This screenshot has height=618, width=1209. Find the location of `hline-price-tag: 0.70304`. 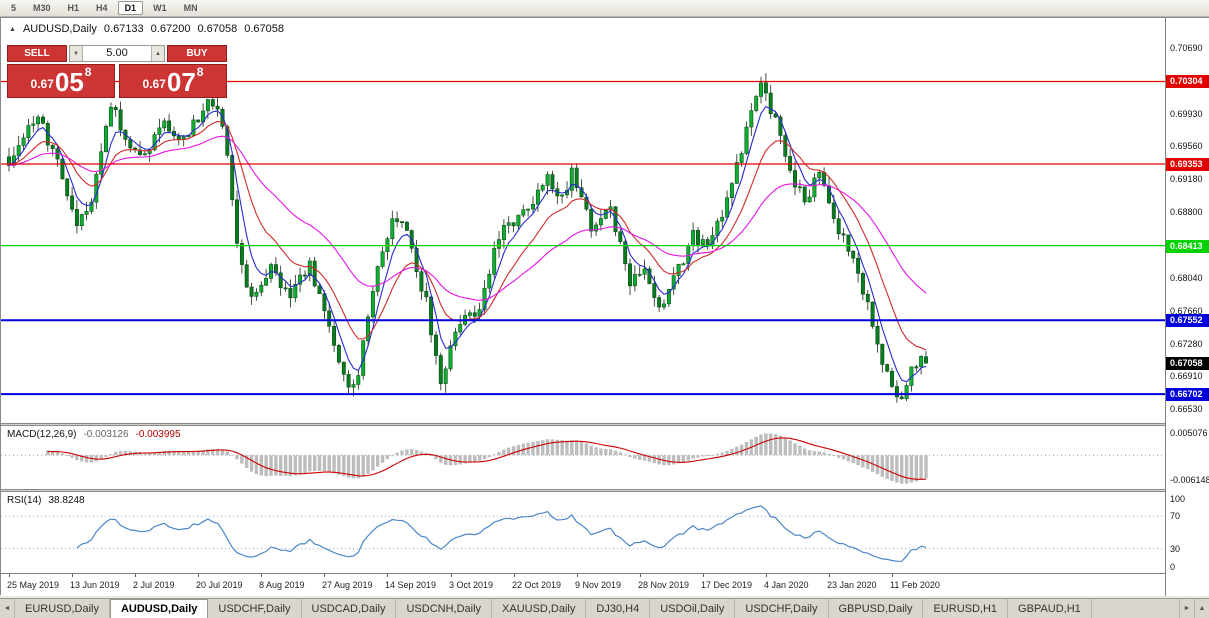

hline-price-tag: 0.70304 is located at coordinates (1187, 81).